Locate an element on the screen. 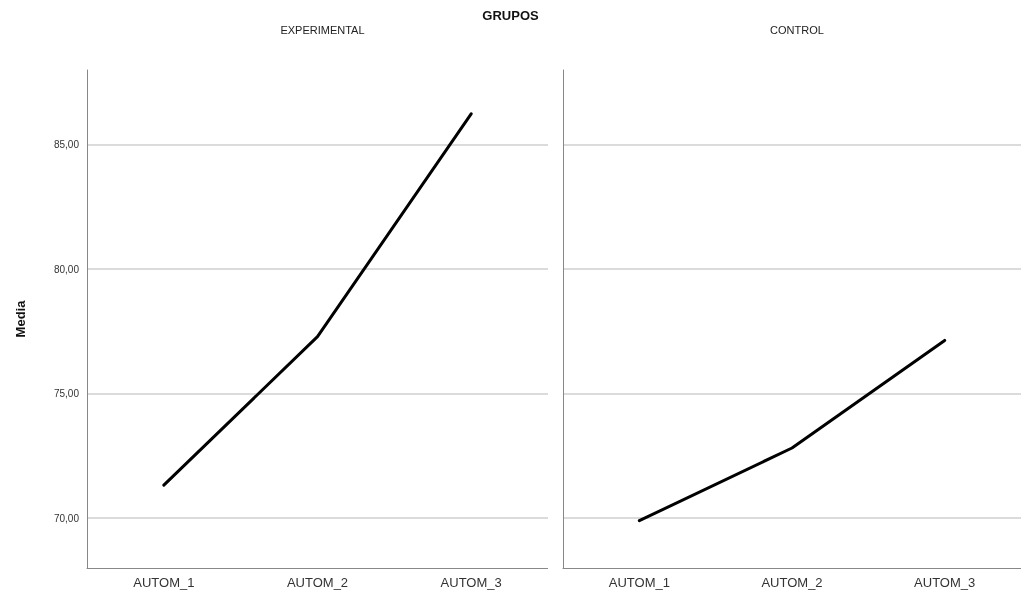  y-tick-label: 80,00 is located at coordinates (66, 269).